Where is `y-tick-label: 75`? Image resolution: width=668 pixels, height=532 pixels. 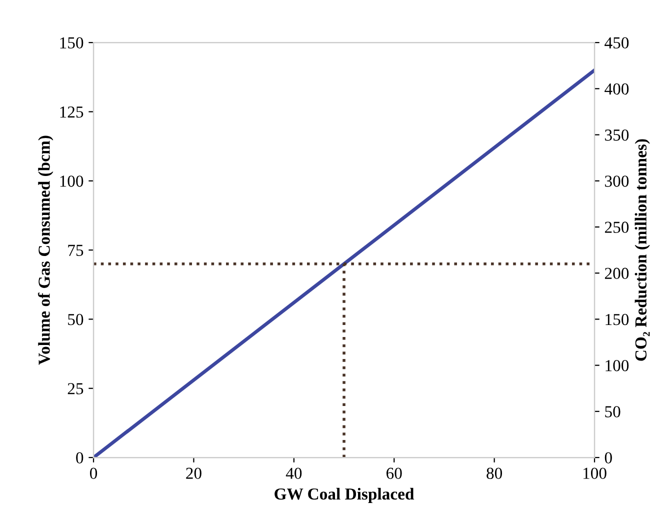 y-tick-label: 75 is located at coordinates (76, 250).